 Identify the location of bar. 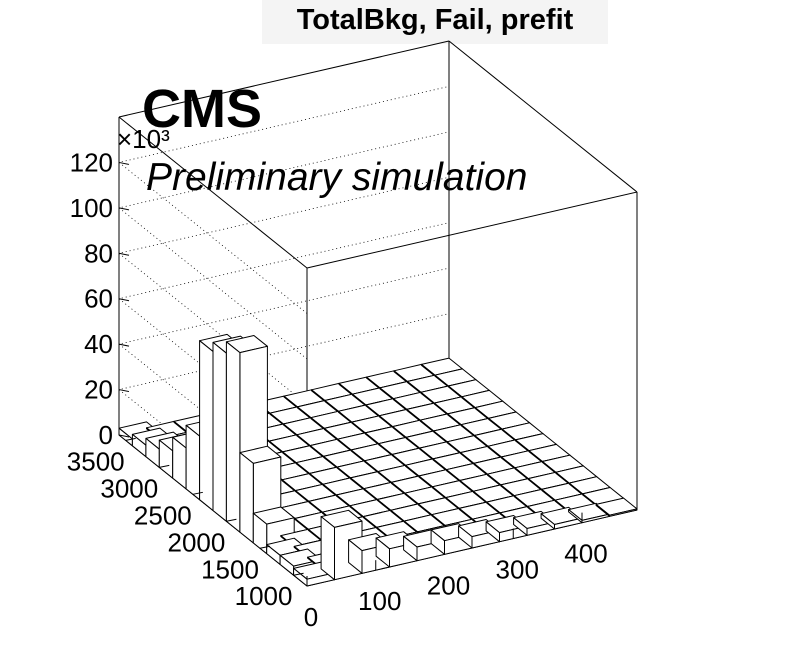
(616, 507).